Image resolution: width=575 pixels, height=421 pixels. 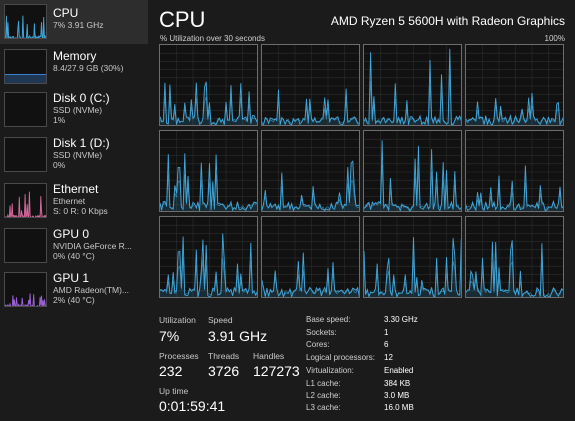 I want to click on sidebar-item-detail: 7% 3.91 GHz, so click(x=78, y=25).